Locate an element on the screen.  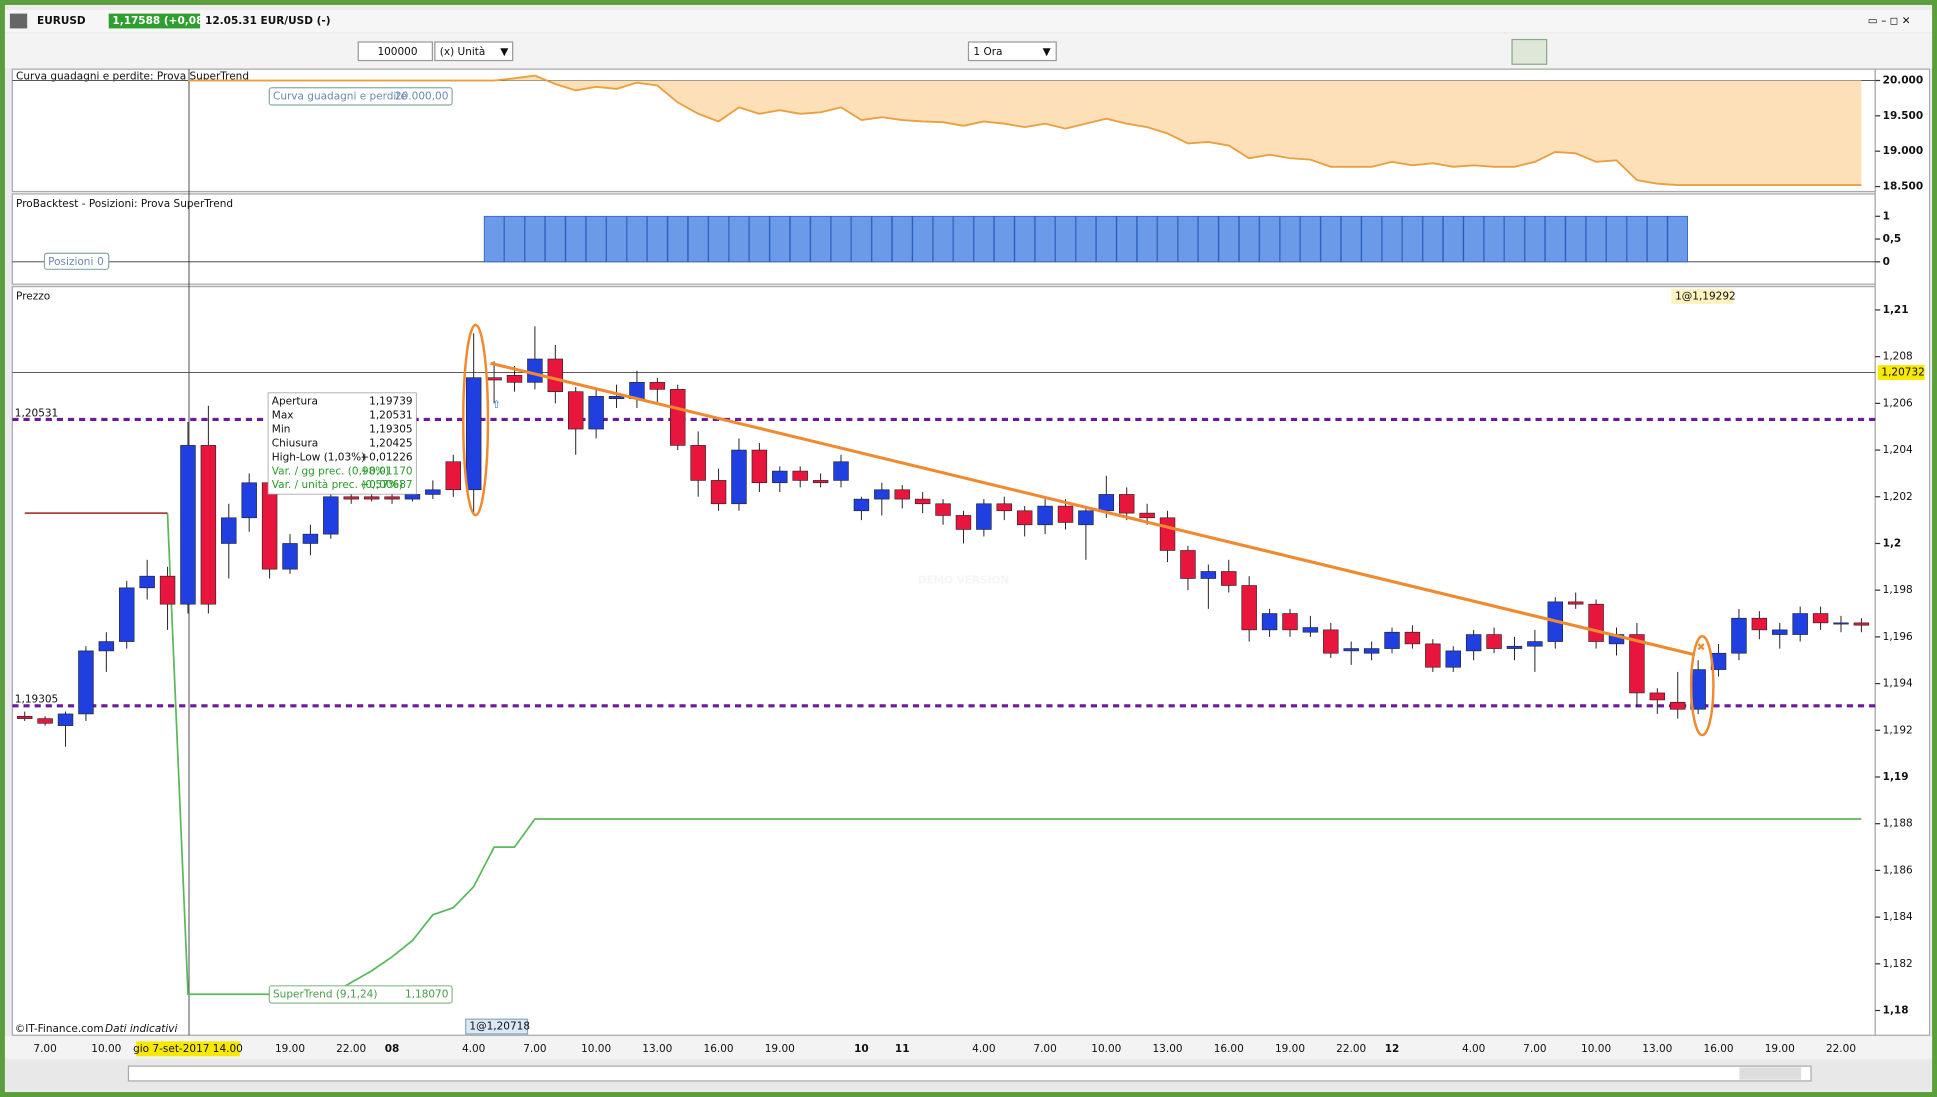
trade-label-box is located at coordinates (1702, 296).